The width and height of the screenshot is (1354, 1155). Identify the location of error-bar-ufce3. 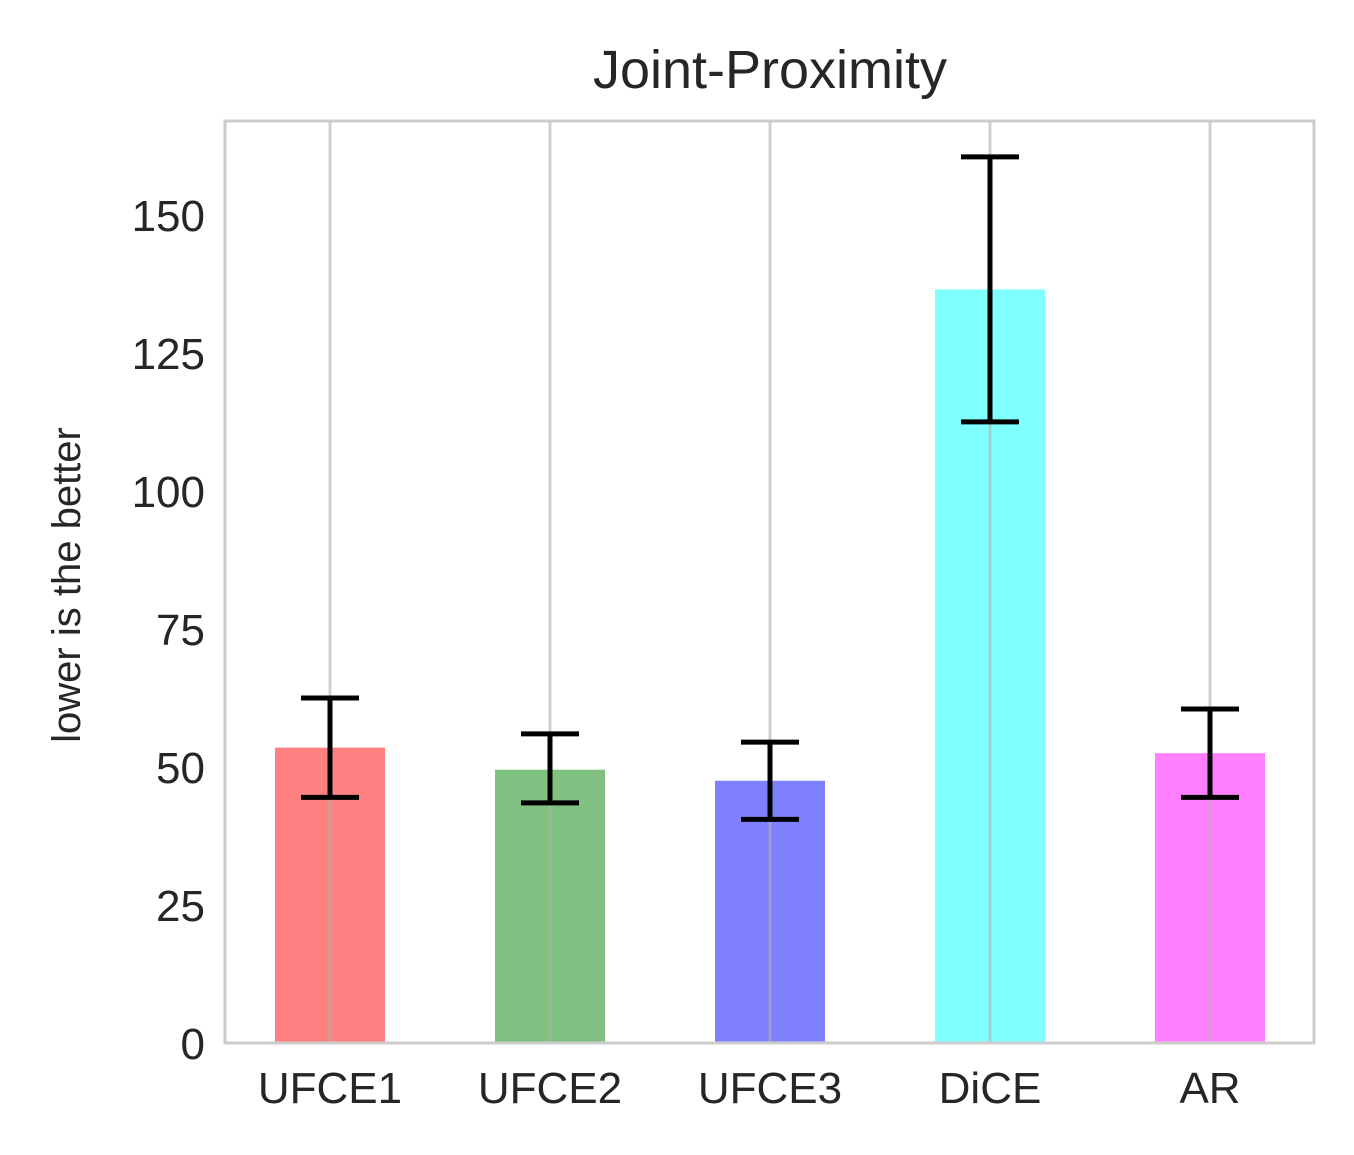
(770, 780).